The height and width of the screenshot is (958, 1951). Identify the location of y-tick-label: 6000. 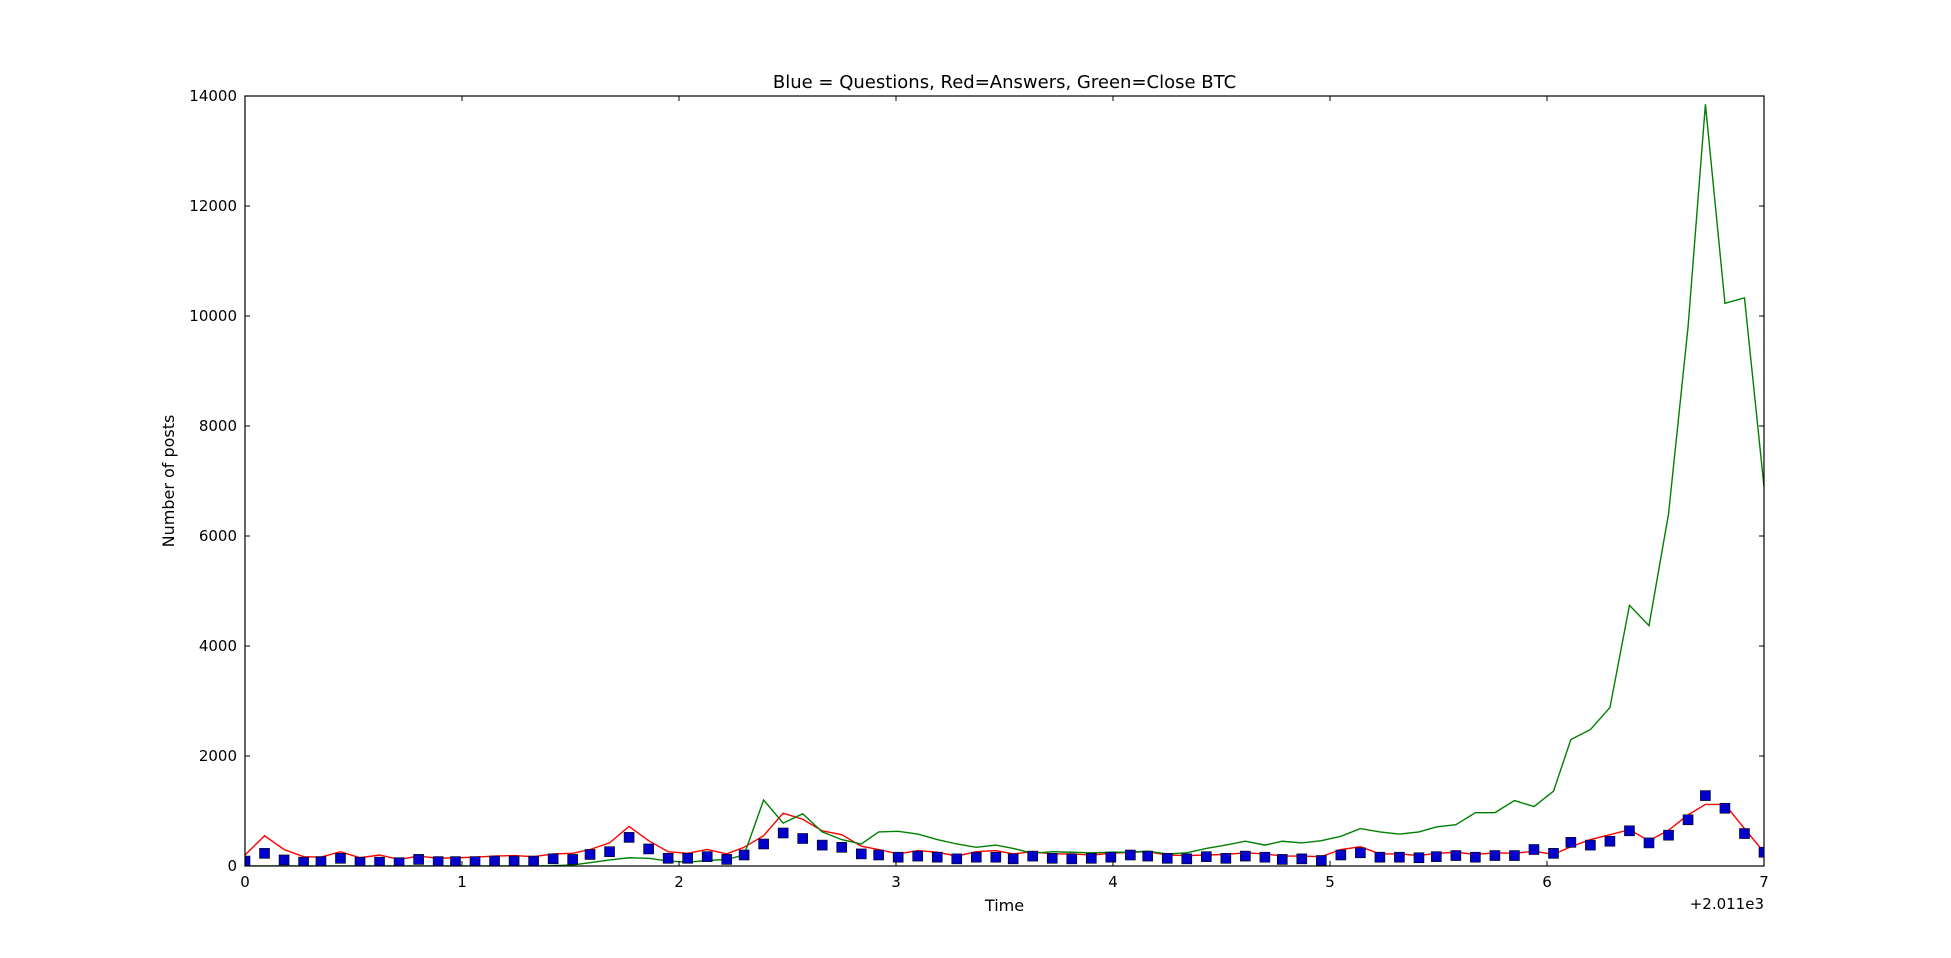
(218, 536).